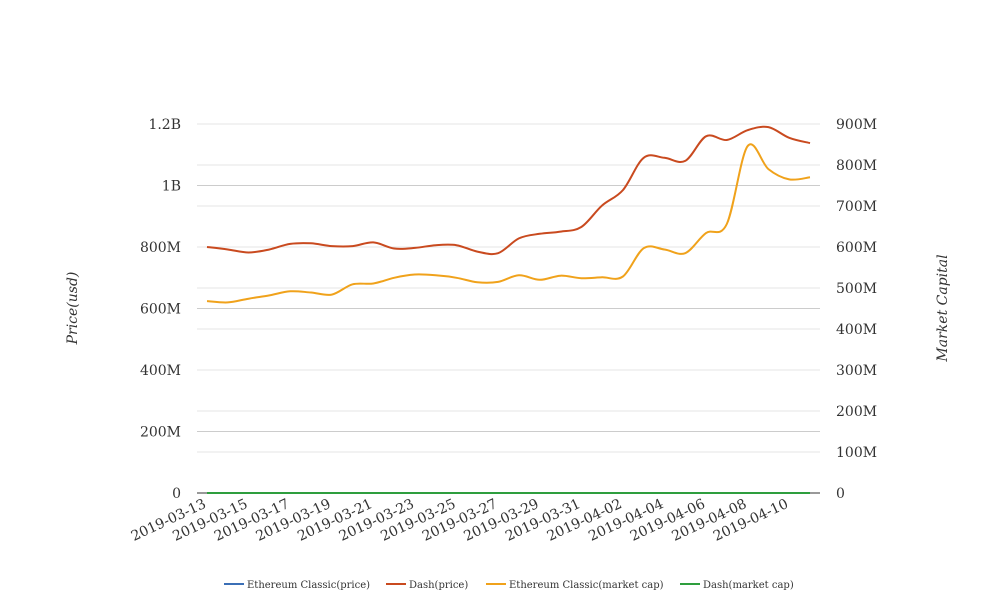 Image resolution: width=1008 pixels, height=616 pixels. What do you see at coordinates (171, 187) in the screenshot?
I see `y-left-tick-label: 1B` at bounding box center [171, 187].